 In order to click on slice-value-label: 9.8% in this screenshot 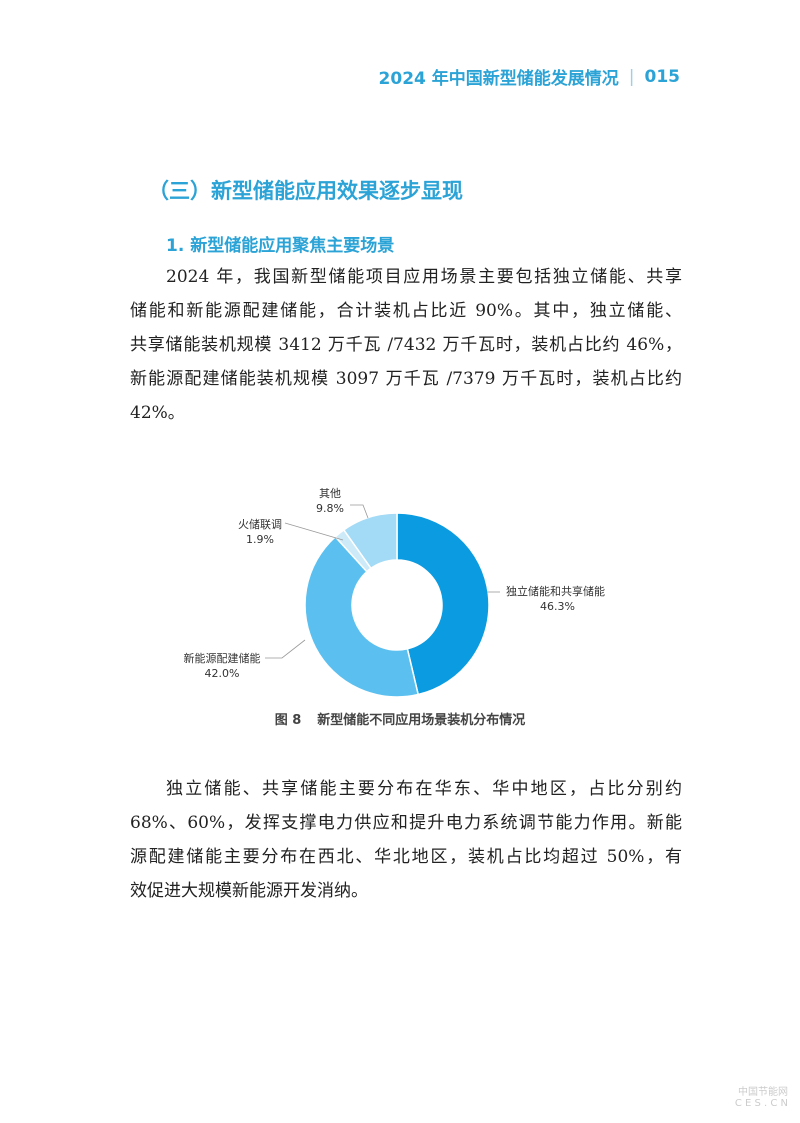, I will do `click(330, 508)`.